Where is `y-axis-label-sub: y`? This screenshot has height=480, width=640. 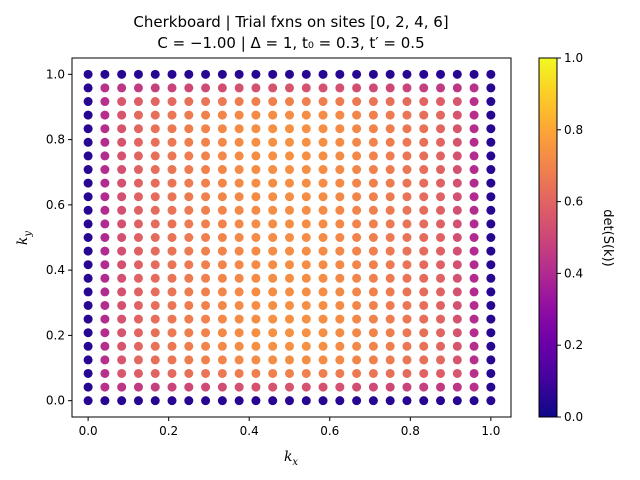
y-axis-label-sub: y is located at coordinates (28, 234).